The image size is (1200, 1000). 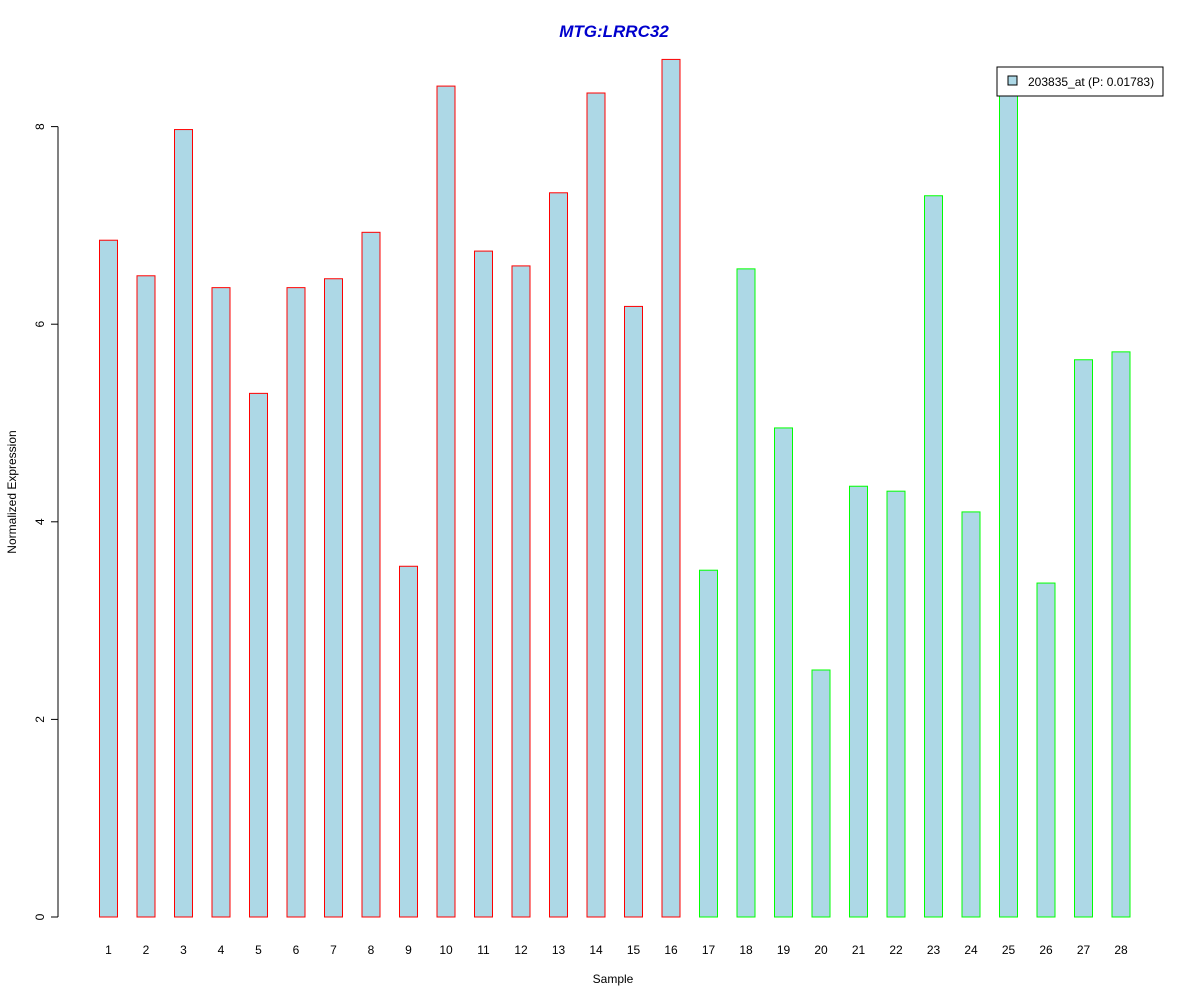 I want to click on x-tick-label: 12, so click(x=521, y=950).